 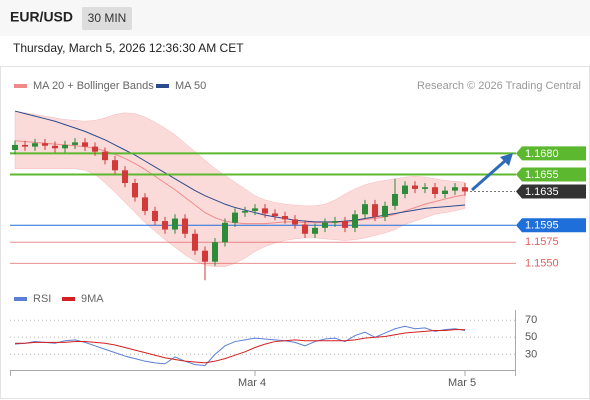 I want to click on legend-label: RSI, so click(x=42, y=299).